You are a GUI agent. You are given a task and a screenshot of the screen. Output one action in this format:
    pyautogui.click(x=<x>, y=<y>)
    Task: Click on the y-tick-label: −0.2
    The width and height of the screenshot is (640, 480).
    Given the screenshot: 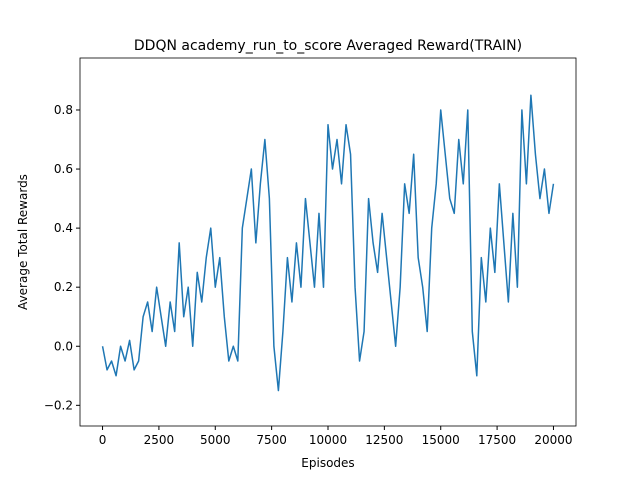 What is the action you would take?
    pyautogui.click(x=58, y=405)
    